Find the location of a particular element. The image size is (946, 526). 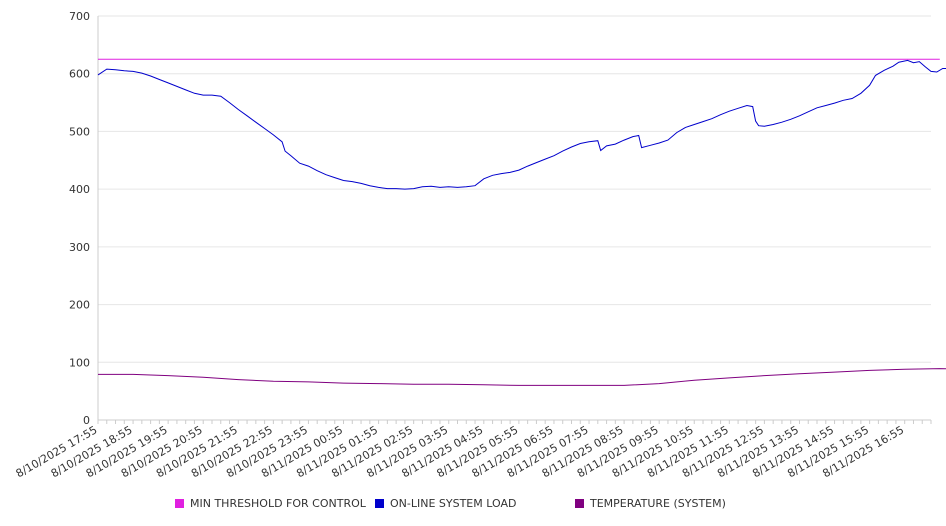

y-tick-label: 200 is located at coordinates (79, 305).